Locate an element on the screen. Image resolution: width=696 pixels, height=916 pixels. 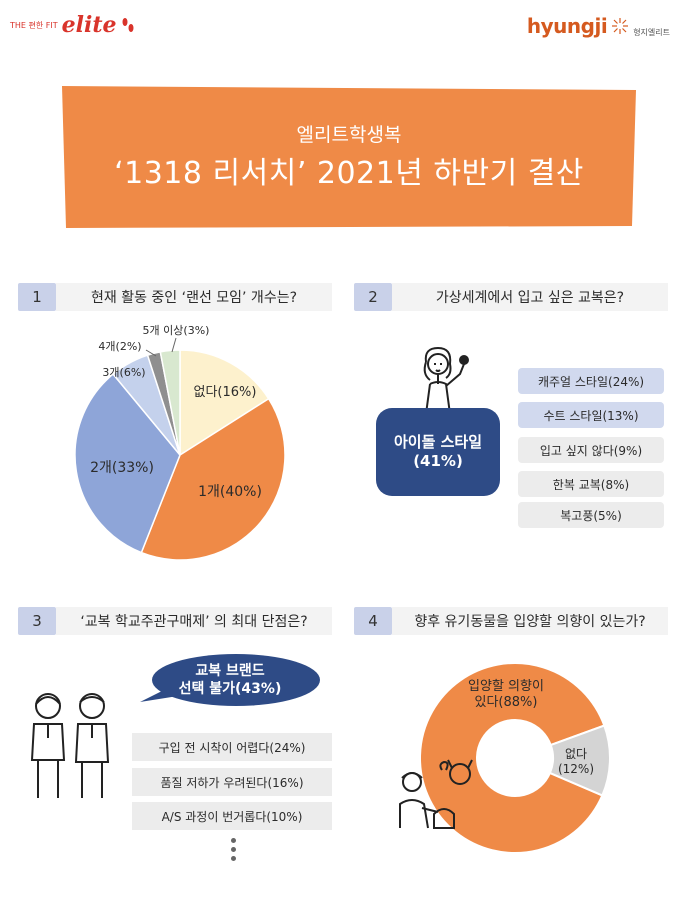
question-4-text: 향후 유기동물을 입양할 의향이 있는가? is located at coordinates (530, 621).